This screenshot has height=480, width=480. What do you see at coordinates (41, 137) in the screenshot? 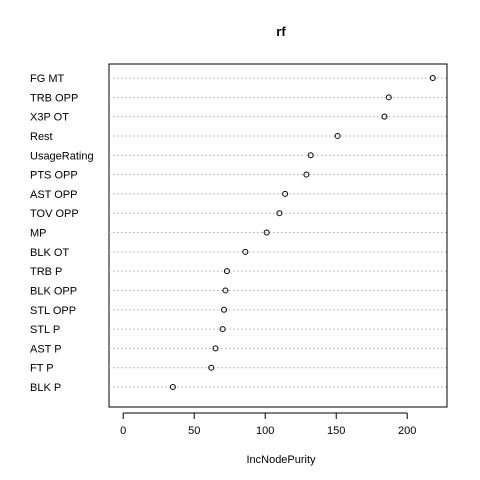
I see `category-label: Rest` at bounding box center [41, 137].